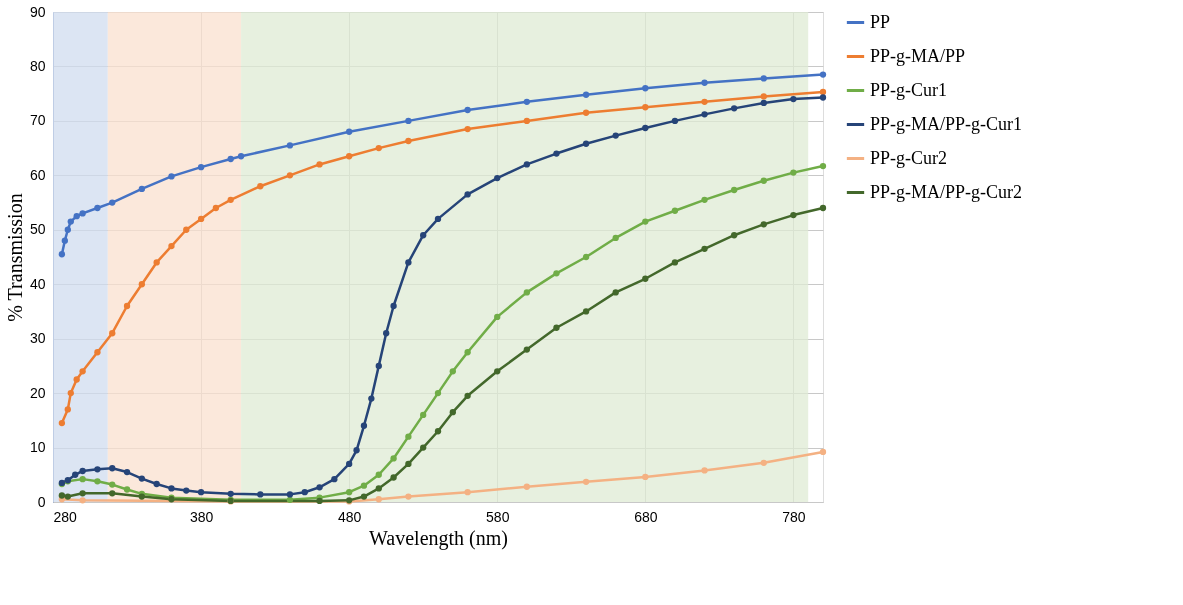 The height and width of the screenshot is (605, 1183). What do you see at coordinates (946, 123) in the screenshot?
I see `legend-label: PP-g-MA/PP-g-Cur1` at bounding box center [946, 123].